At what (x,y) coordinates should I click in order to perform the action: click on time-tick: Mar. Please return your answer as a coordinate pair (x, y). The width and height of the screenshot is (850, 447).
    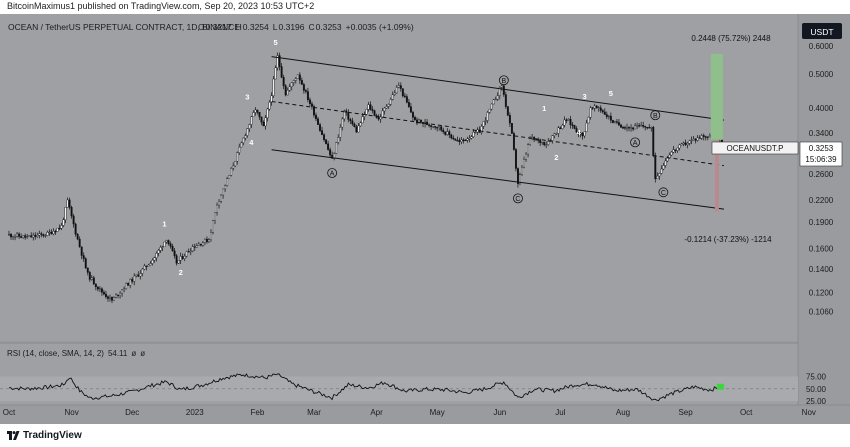
    Looking at the image, I should click on (314, 412).